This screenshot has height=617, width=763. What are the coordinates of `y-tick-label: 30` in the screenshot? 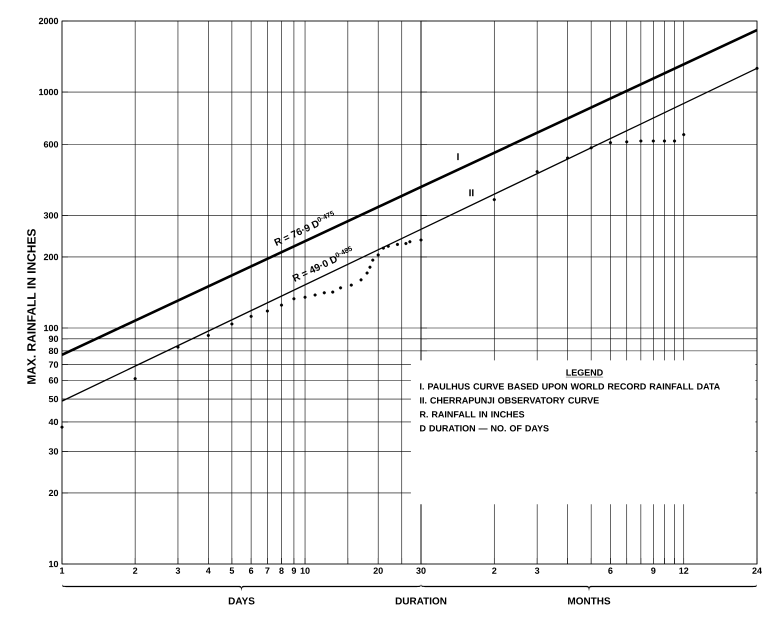 It's located at (53, 451).